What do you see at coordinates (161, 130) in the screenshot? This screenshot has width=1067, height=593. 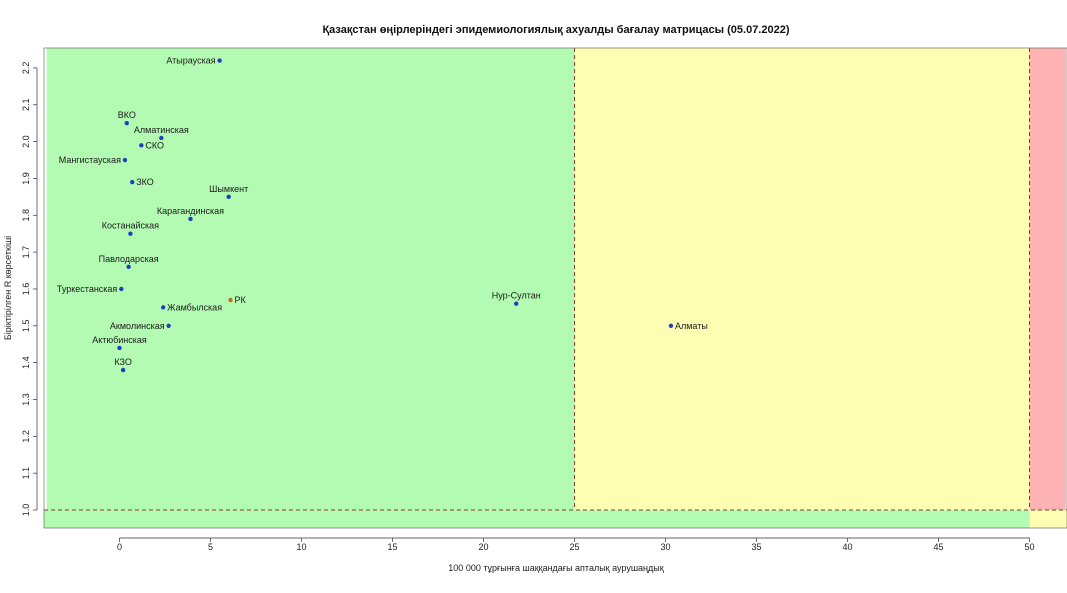 I see `point-label: Алматинская` at bounding box center [161, 130].